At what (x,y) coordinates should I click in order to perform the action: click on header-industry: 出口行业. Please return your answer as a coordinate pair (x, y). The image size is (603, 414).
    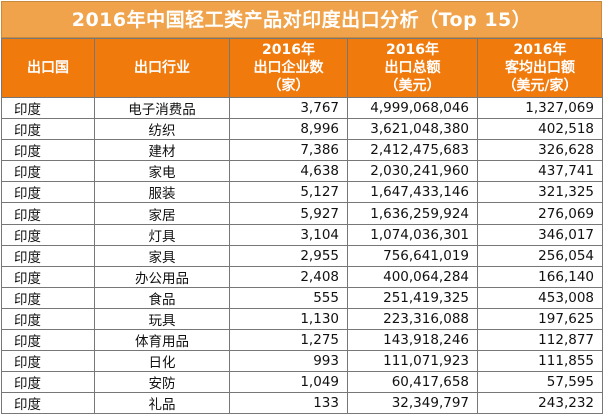
    Looking at the image, I should click on (162, 68).